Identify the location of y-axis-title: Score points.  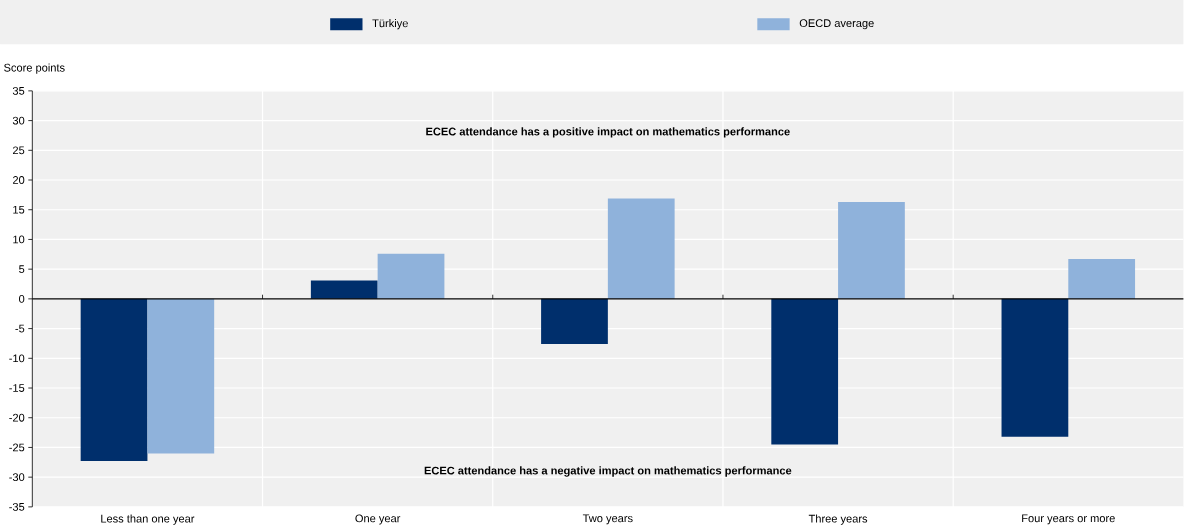
(34, 68).